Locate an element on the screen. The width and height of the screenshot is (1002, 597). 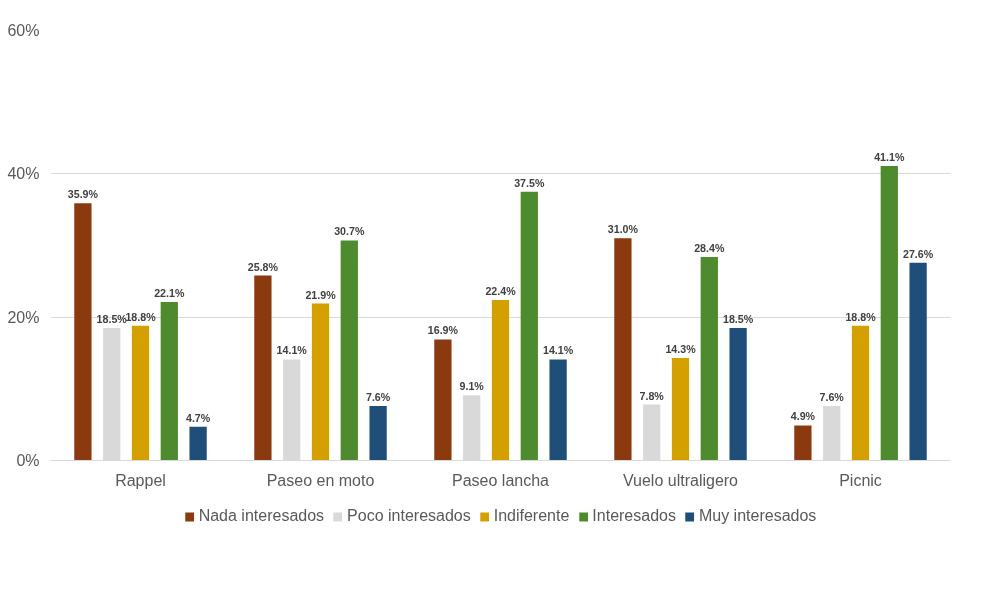
y-tick-label: 0% is located at coordinates (28, 460).